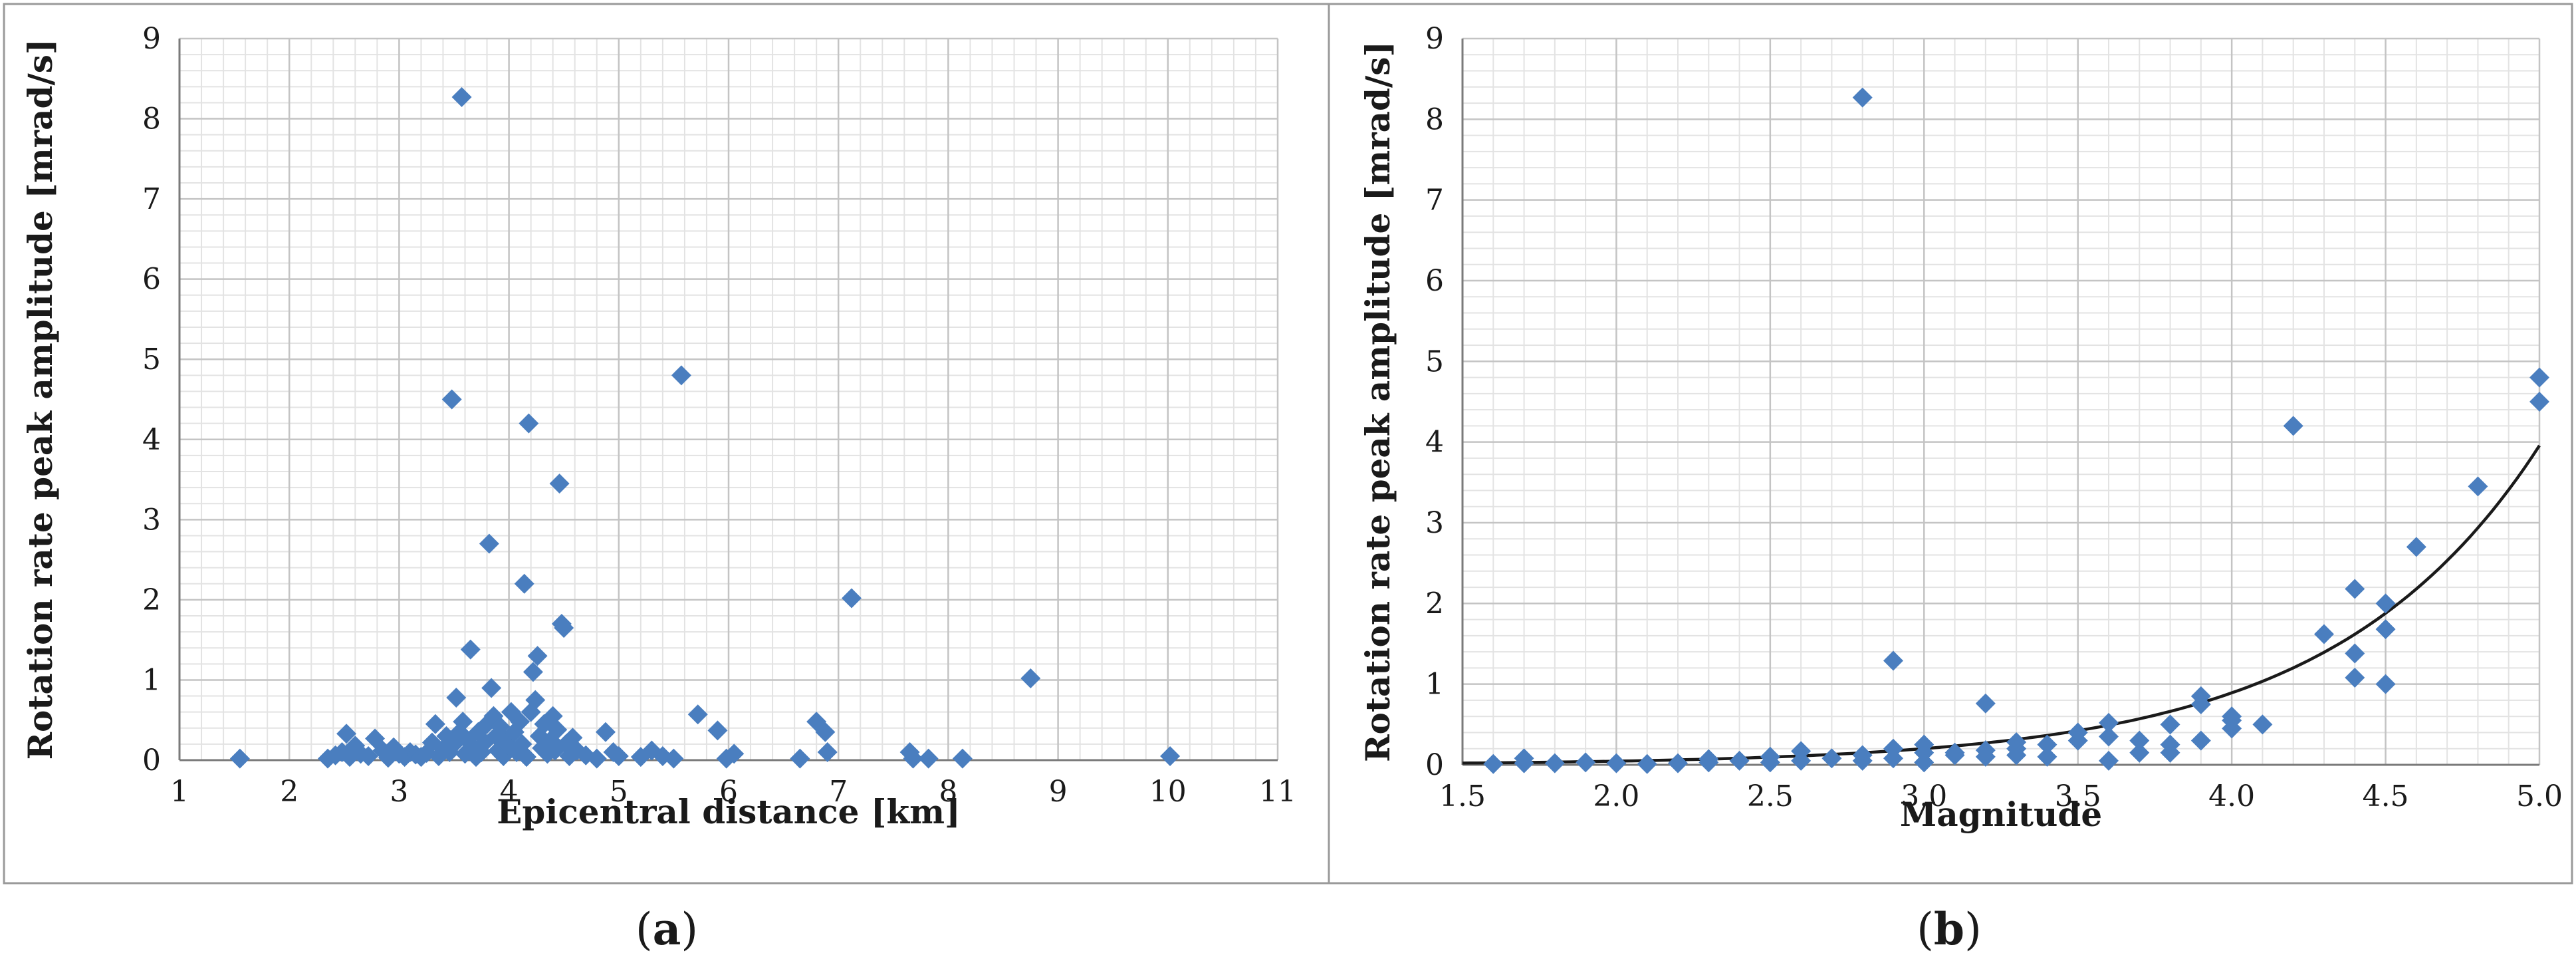 This screenshot has height=961, width=2576. I want to click on y-tick-label-a: 1, so click(151, 680).